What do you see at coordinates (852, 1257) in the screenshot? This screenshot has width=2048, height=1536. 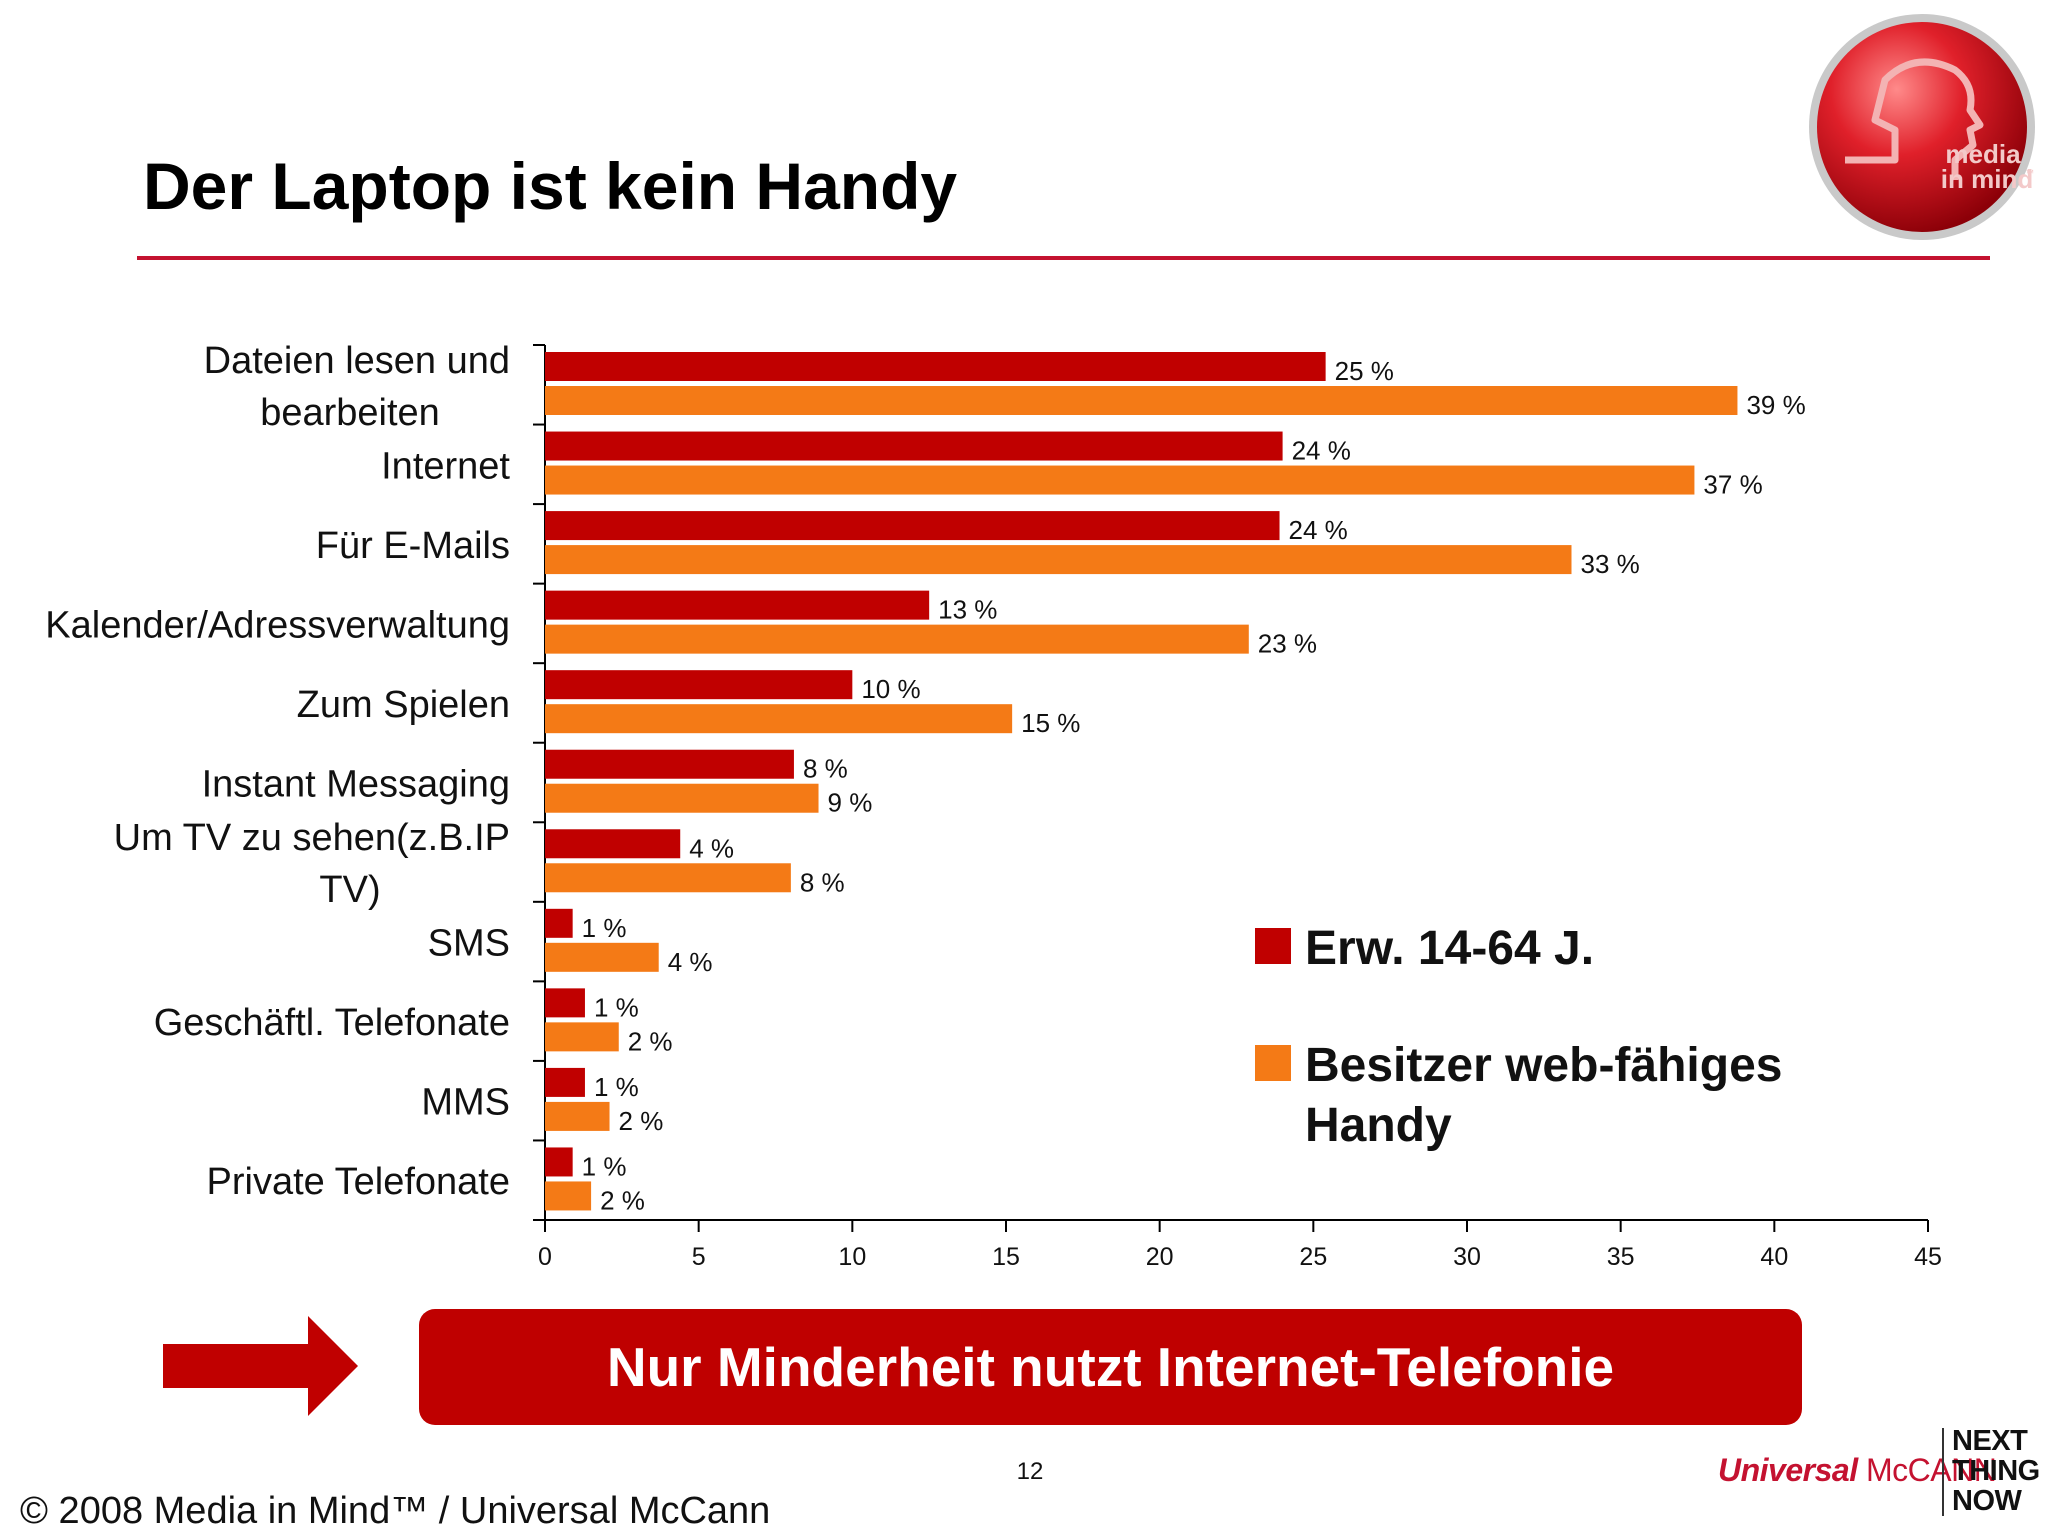 I see `x-tick-label: 10` at bounding box center [852, 1257].